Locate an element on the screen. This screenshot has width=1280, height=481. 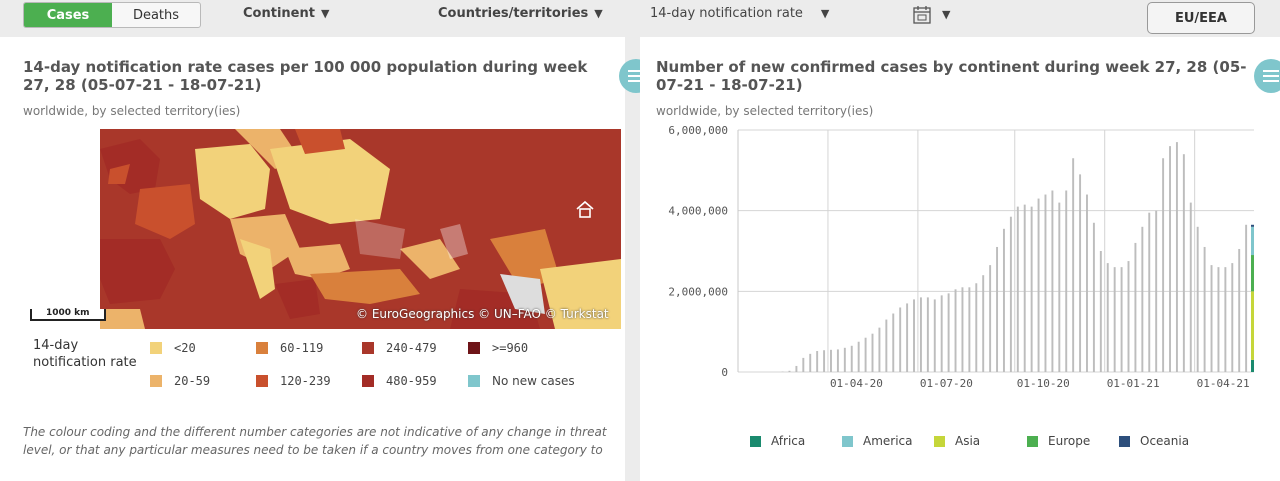
y-tick-label: 6,000,000 is located at coordinates (698, 130).